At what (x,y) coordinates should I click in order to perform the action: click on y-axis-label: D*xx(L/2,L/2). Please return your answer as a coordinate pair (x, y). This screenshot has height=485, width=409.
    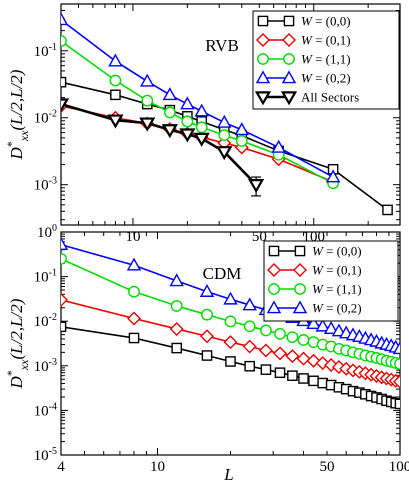
    Looking at the image, I should click on (17, 114).